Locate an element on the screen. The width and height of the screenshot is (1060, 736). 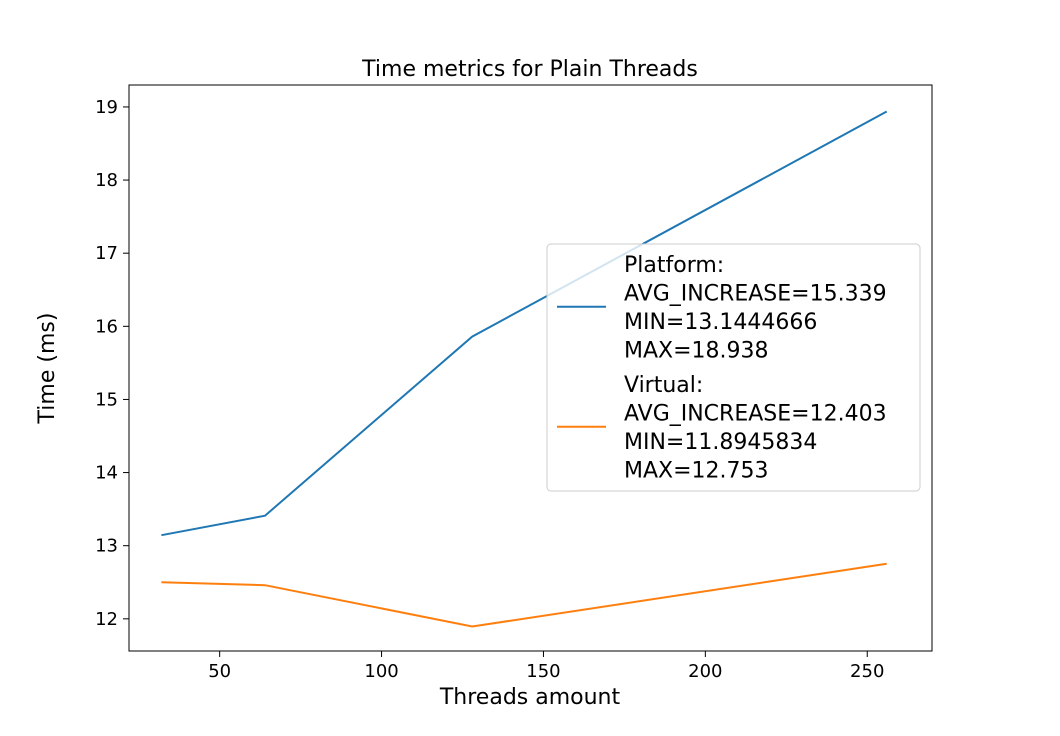
legend-label-line: AVG_INCREASE=12.403 is located at coordinates (755, 414).